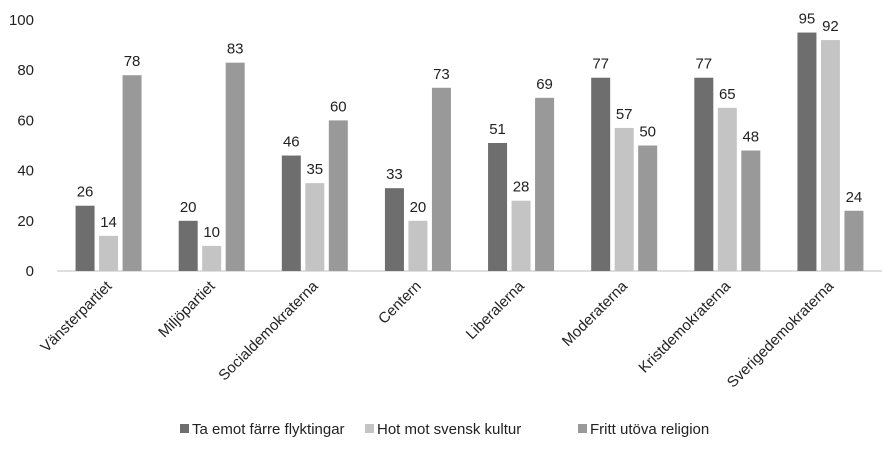 This screenshot has height=449, width=891. Describe the element at coordinates (25, 221) in the screenshot. I see `y-tick-label: 20` at that location.